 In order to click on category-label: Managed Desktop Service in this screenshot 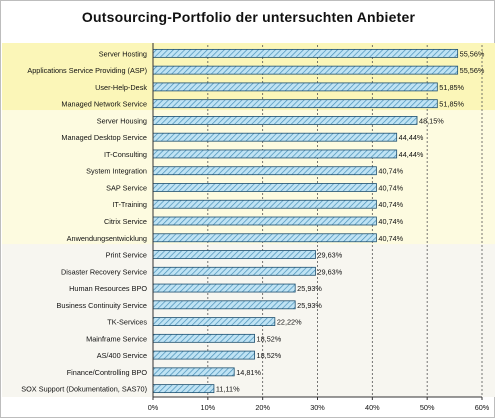, I will do `click(104, 137)`.